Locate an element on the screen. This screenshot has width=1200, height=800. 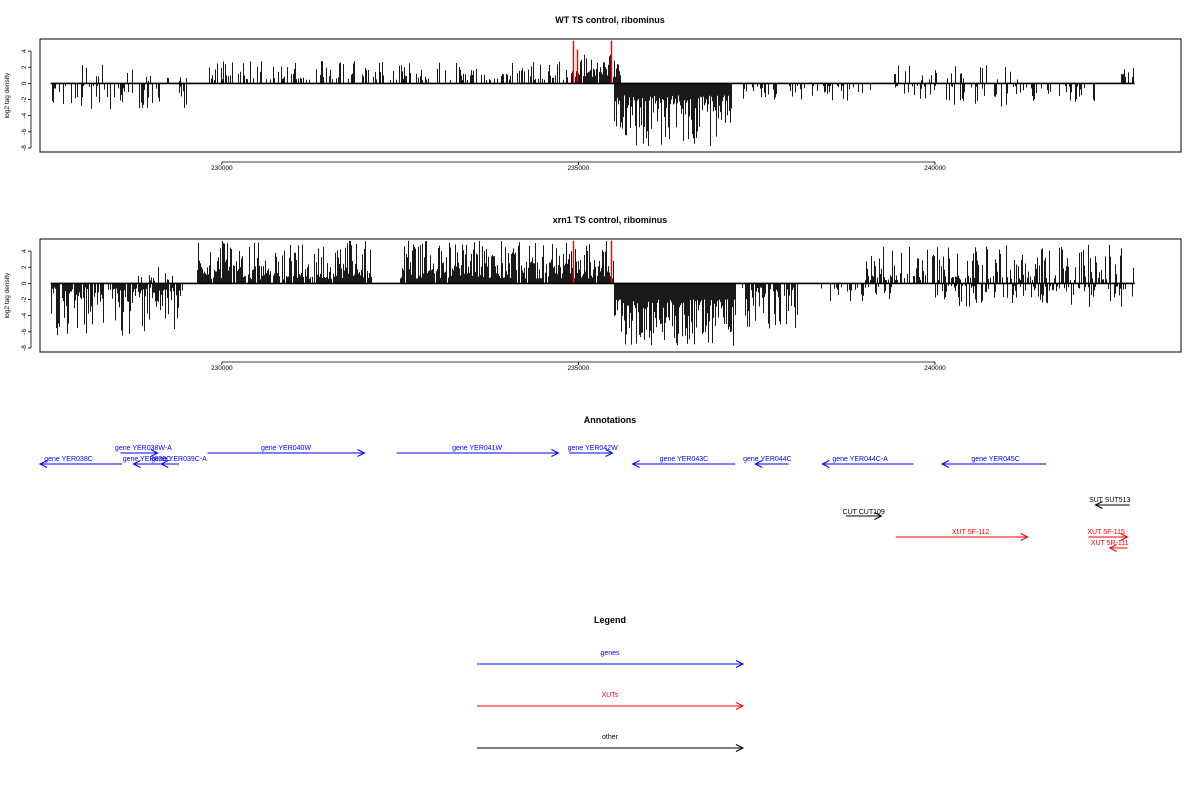
feature-label: gene YER041W is located at coordinates (477, 448).